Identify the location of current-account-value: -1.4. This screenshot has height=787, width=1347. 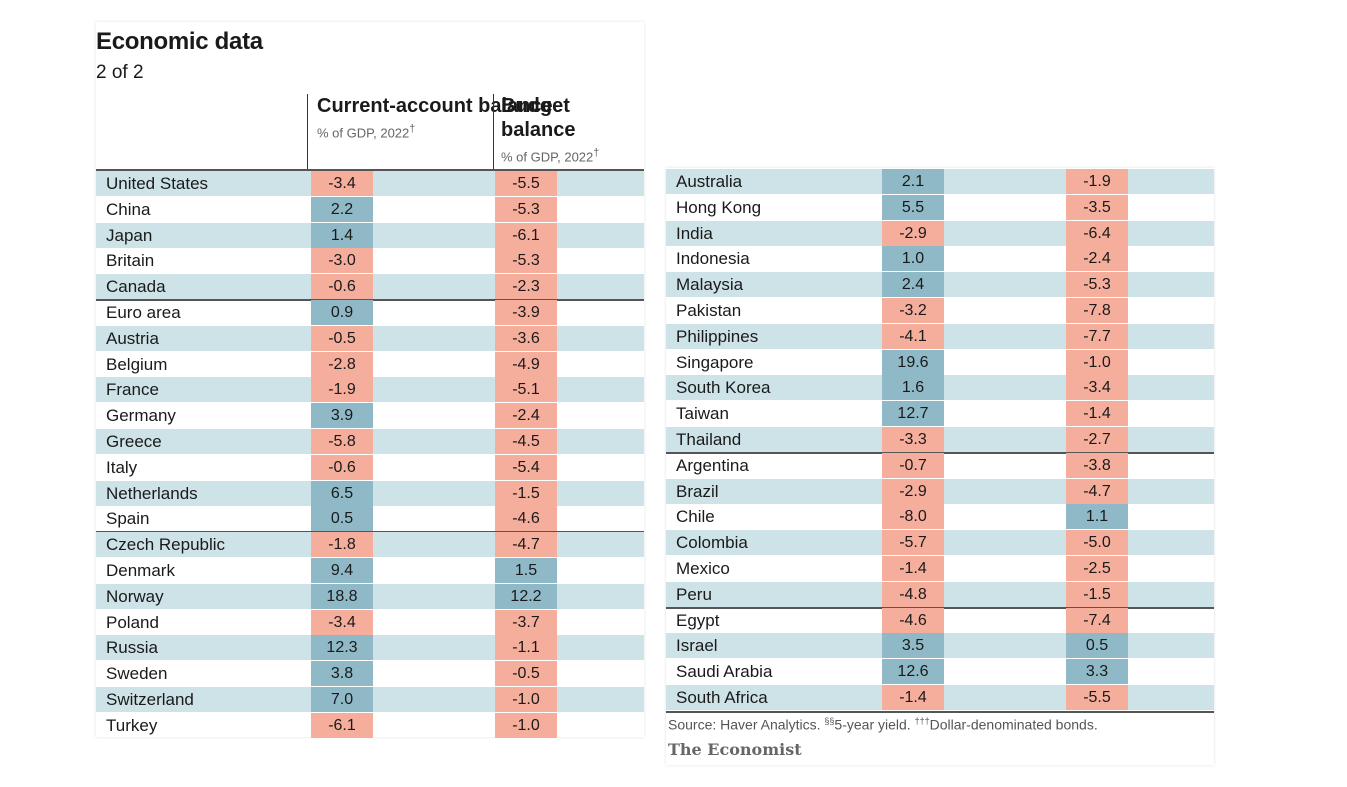
(913, 568).